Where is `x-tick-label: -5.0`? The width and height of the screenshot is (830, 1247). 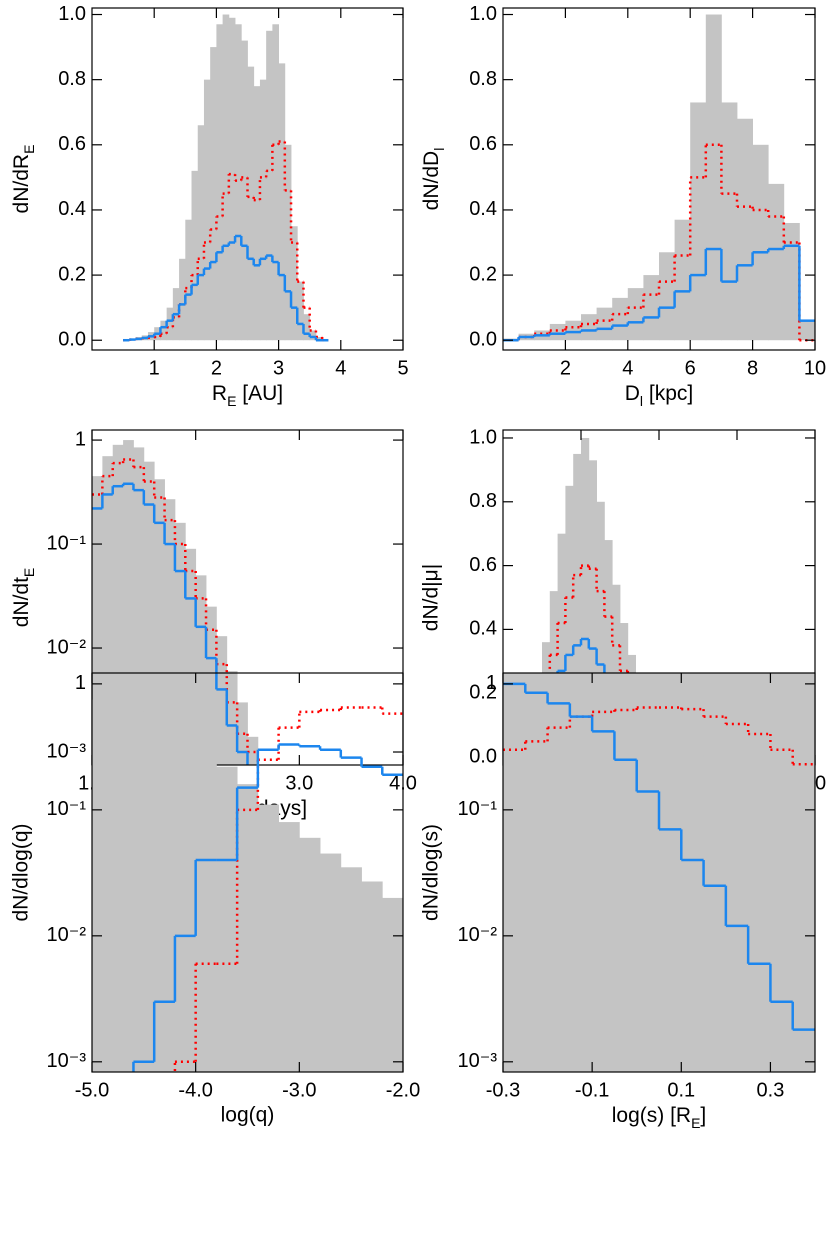 x-tick-label: -5.0 is located at coordinates (92, 1090).